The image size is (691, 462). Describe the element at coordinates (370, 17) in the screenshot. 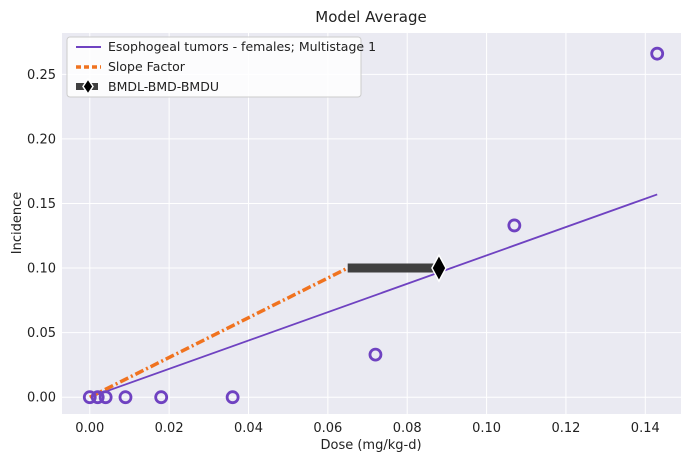

I see `chart-title: Model Average` at that location.